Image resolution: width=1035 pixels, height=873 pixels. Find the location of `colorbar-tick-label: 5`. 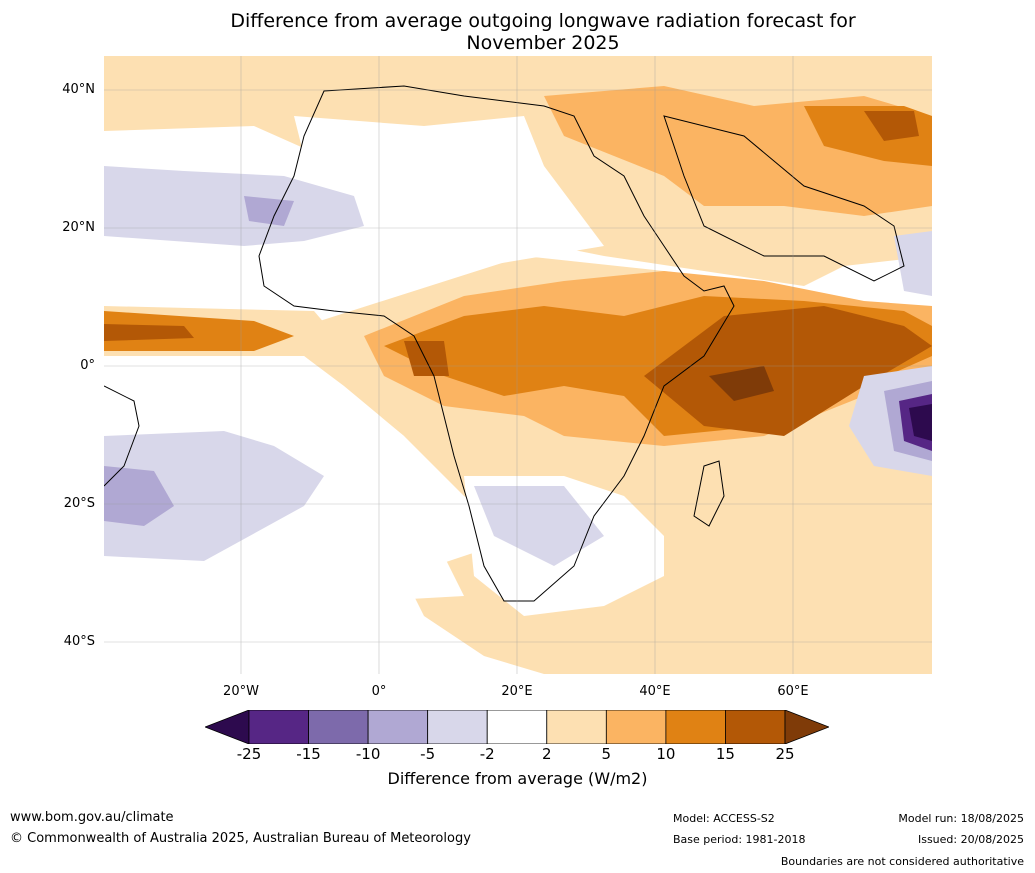

colorbar-tick-label: 5 is located at coordinates (606, 754).